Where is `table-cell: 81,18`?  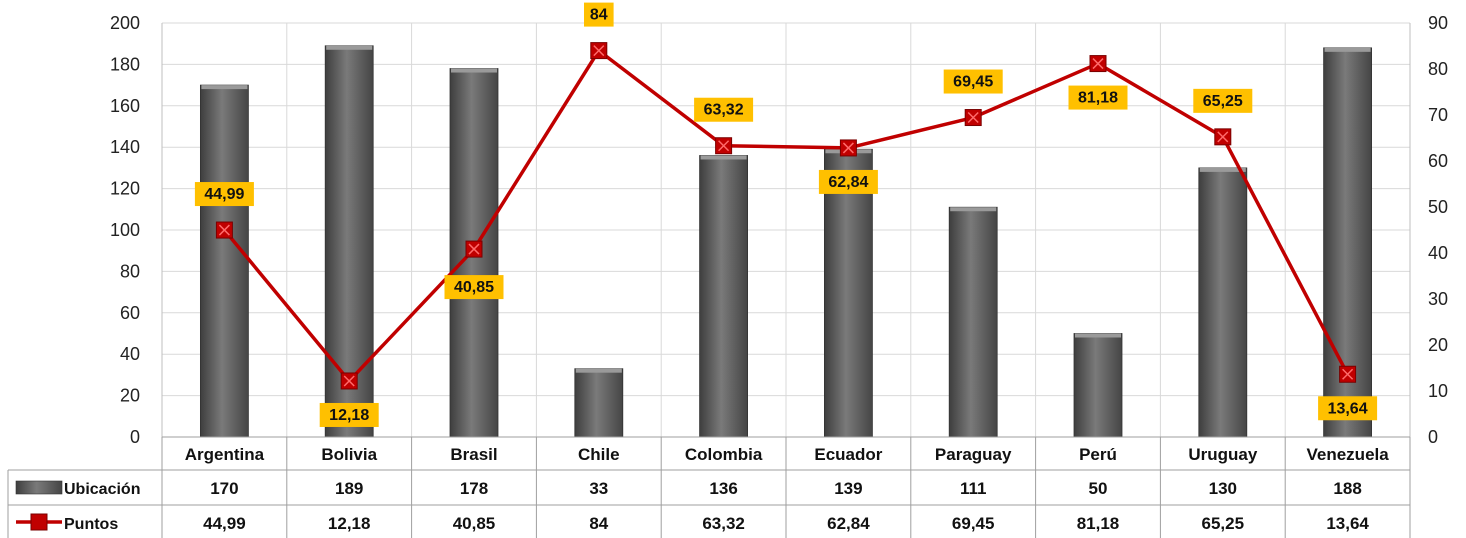 table-cell: 81,18 is located at coordinates (1098, 523).